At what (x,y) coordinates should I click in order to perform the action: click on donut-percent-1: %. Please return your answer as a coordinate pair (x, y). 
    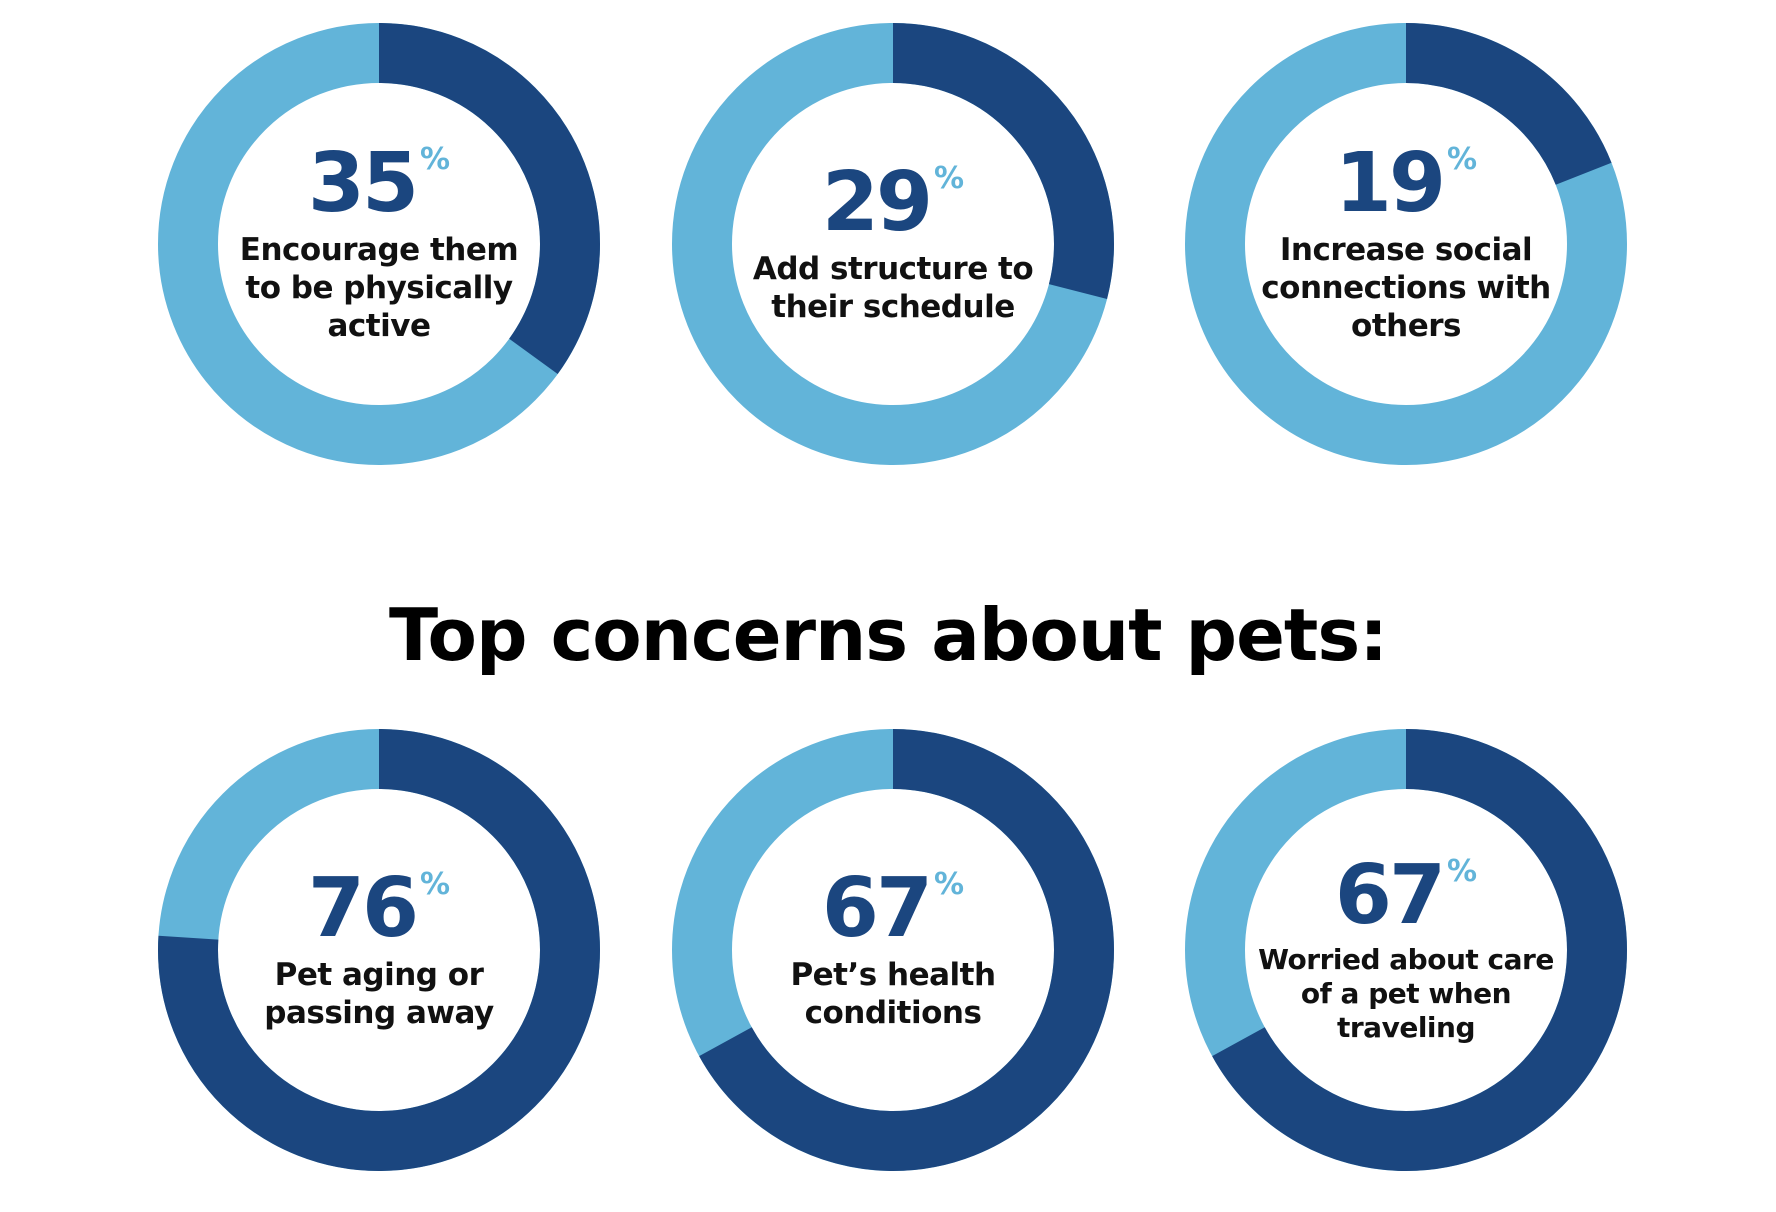
    Looking at the image, I should click on (435, 159).